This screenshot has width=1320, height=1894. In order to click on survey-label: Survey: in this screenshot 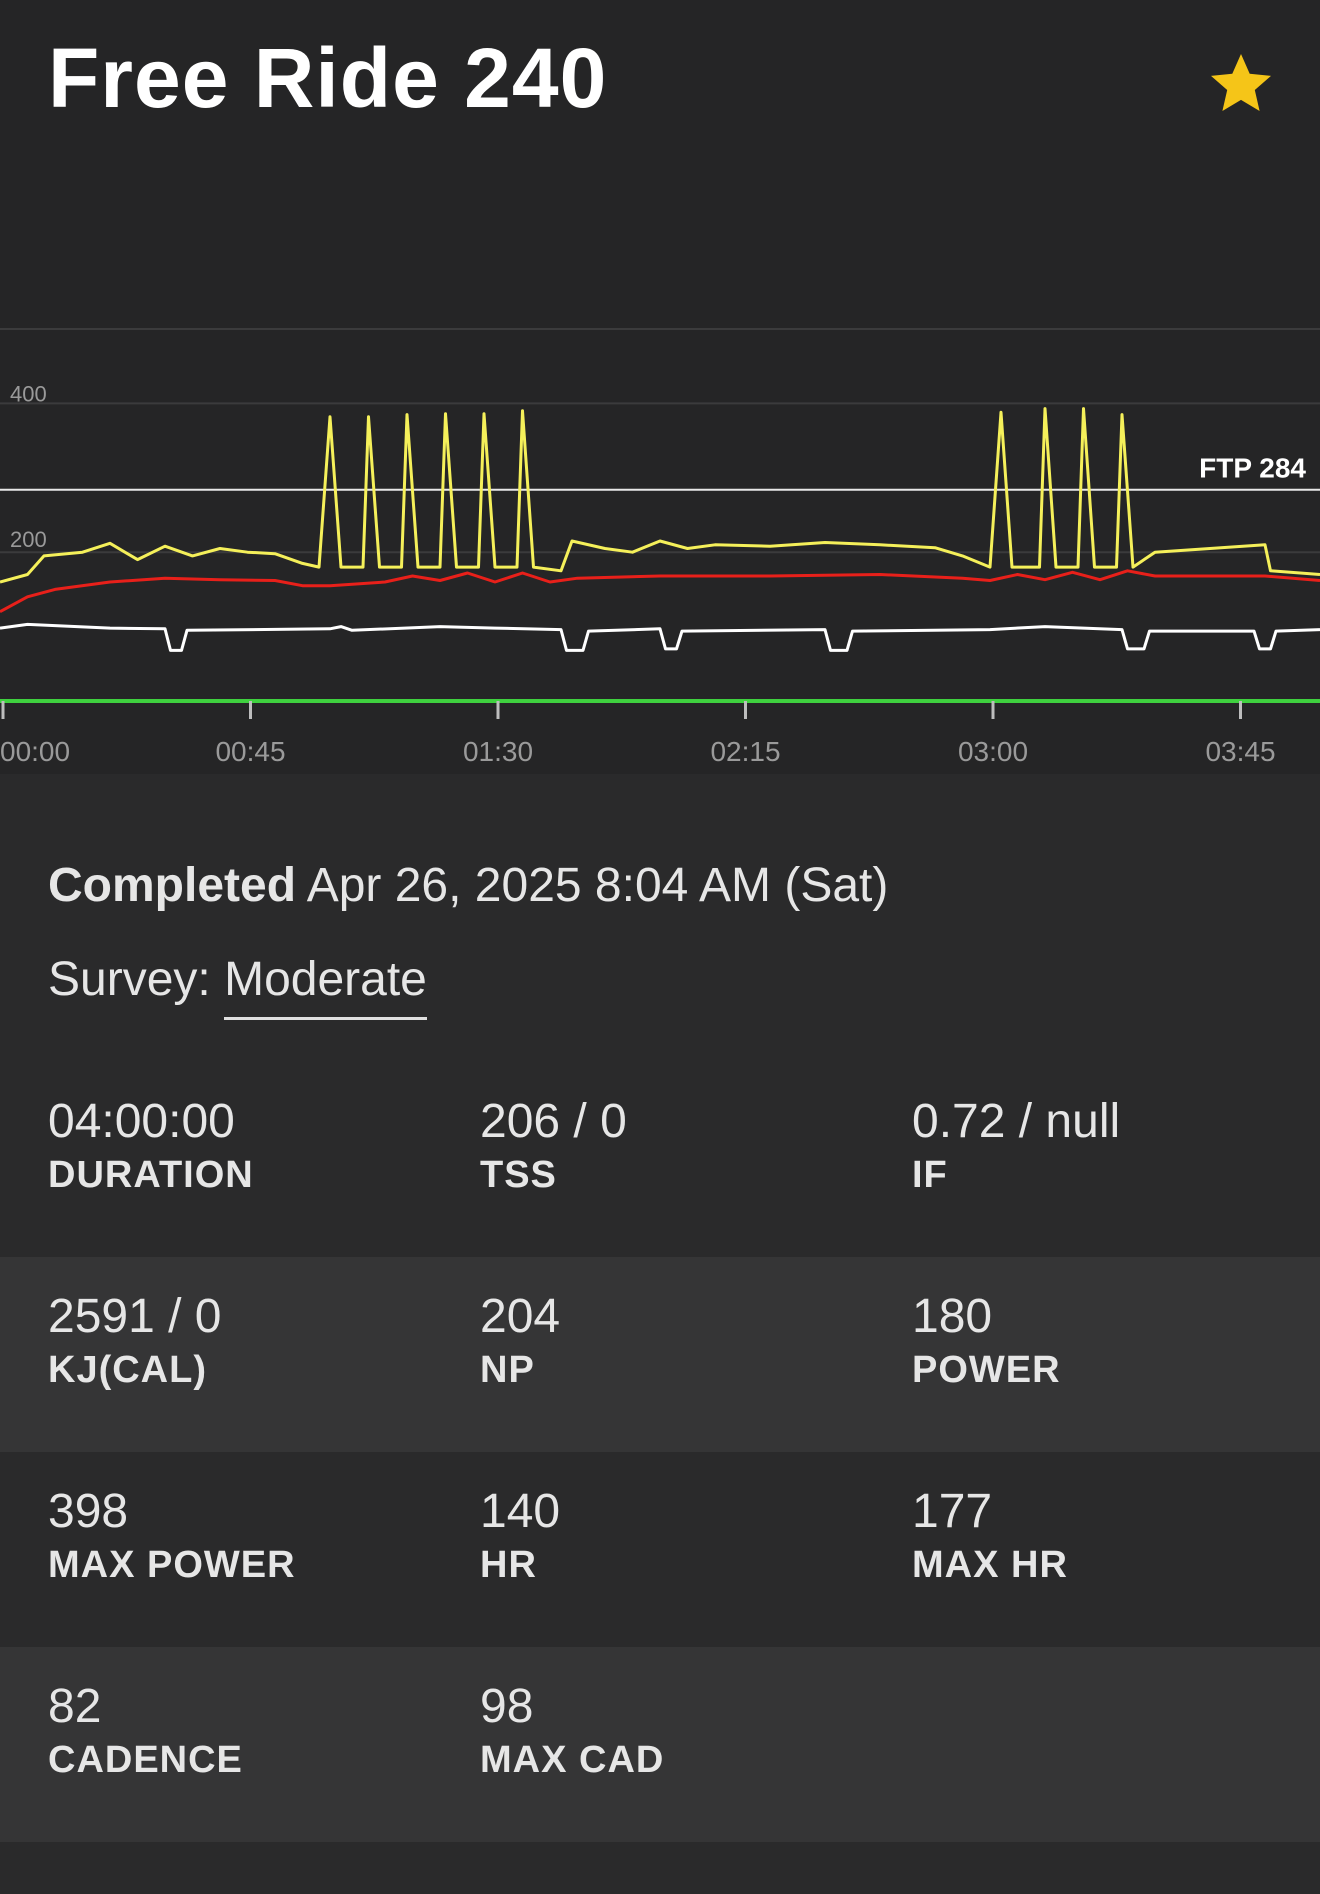, I will do `click(129, 979)`.